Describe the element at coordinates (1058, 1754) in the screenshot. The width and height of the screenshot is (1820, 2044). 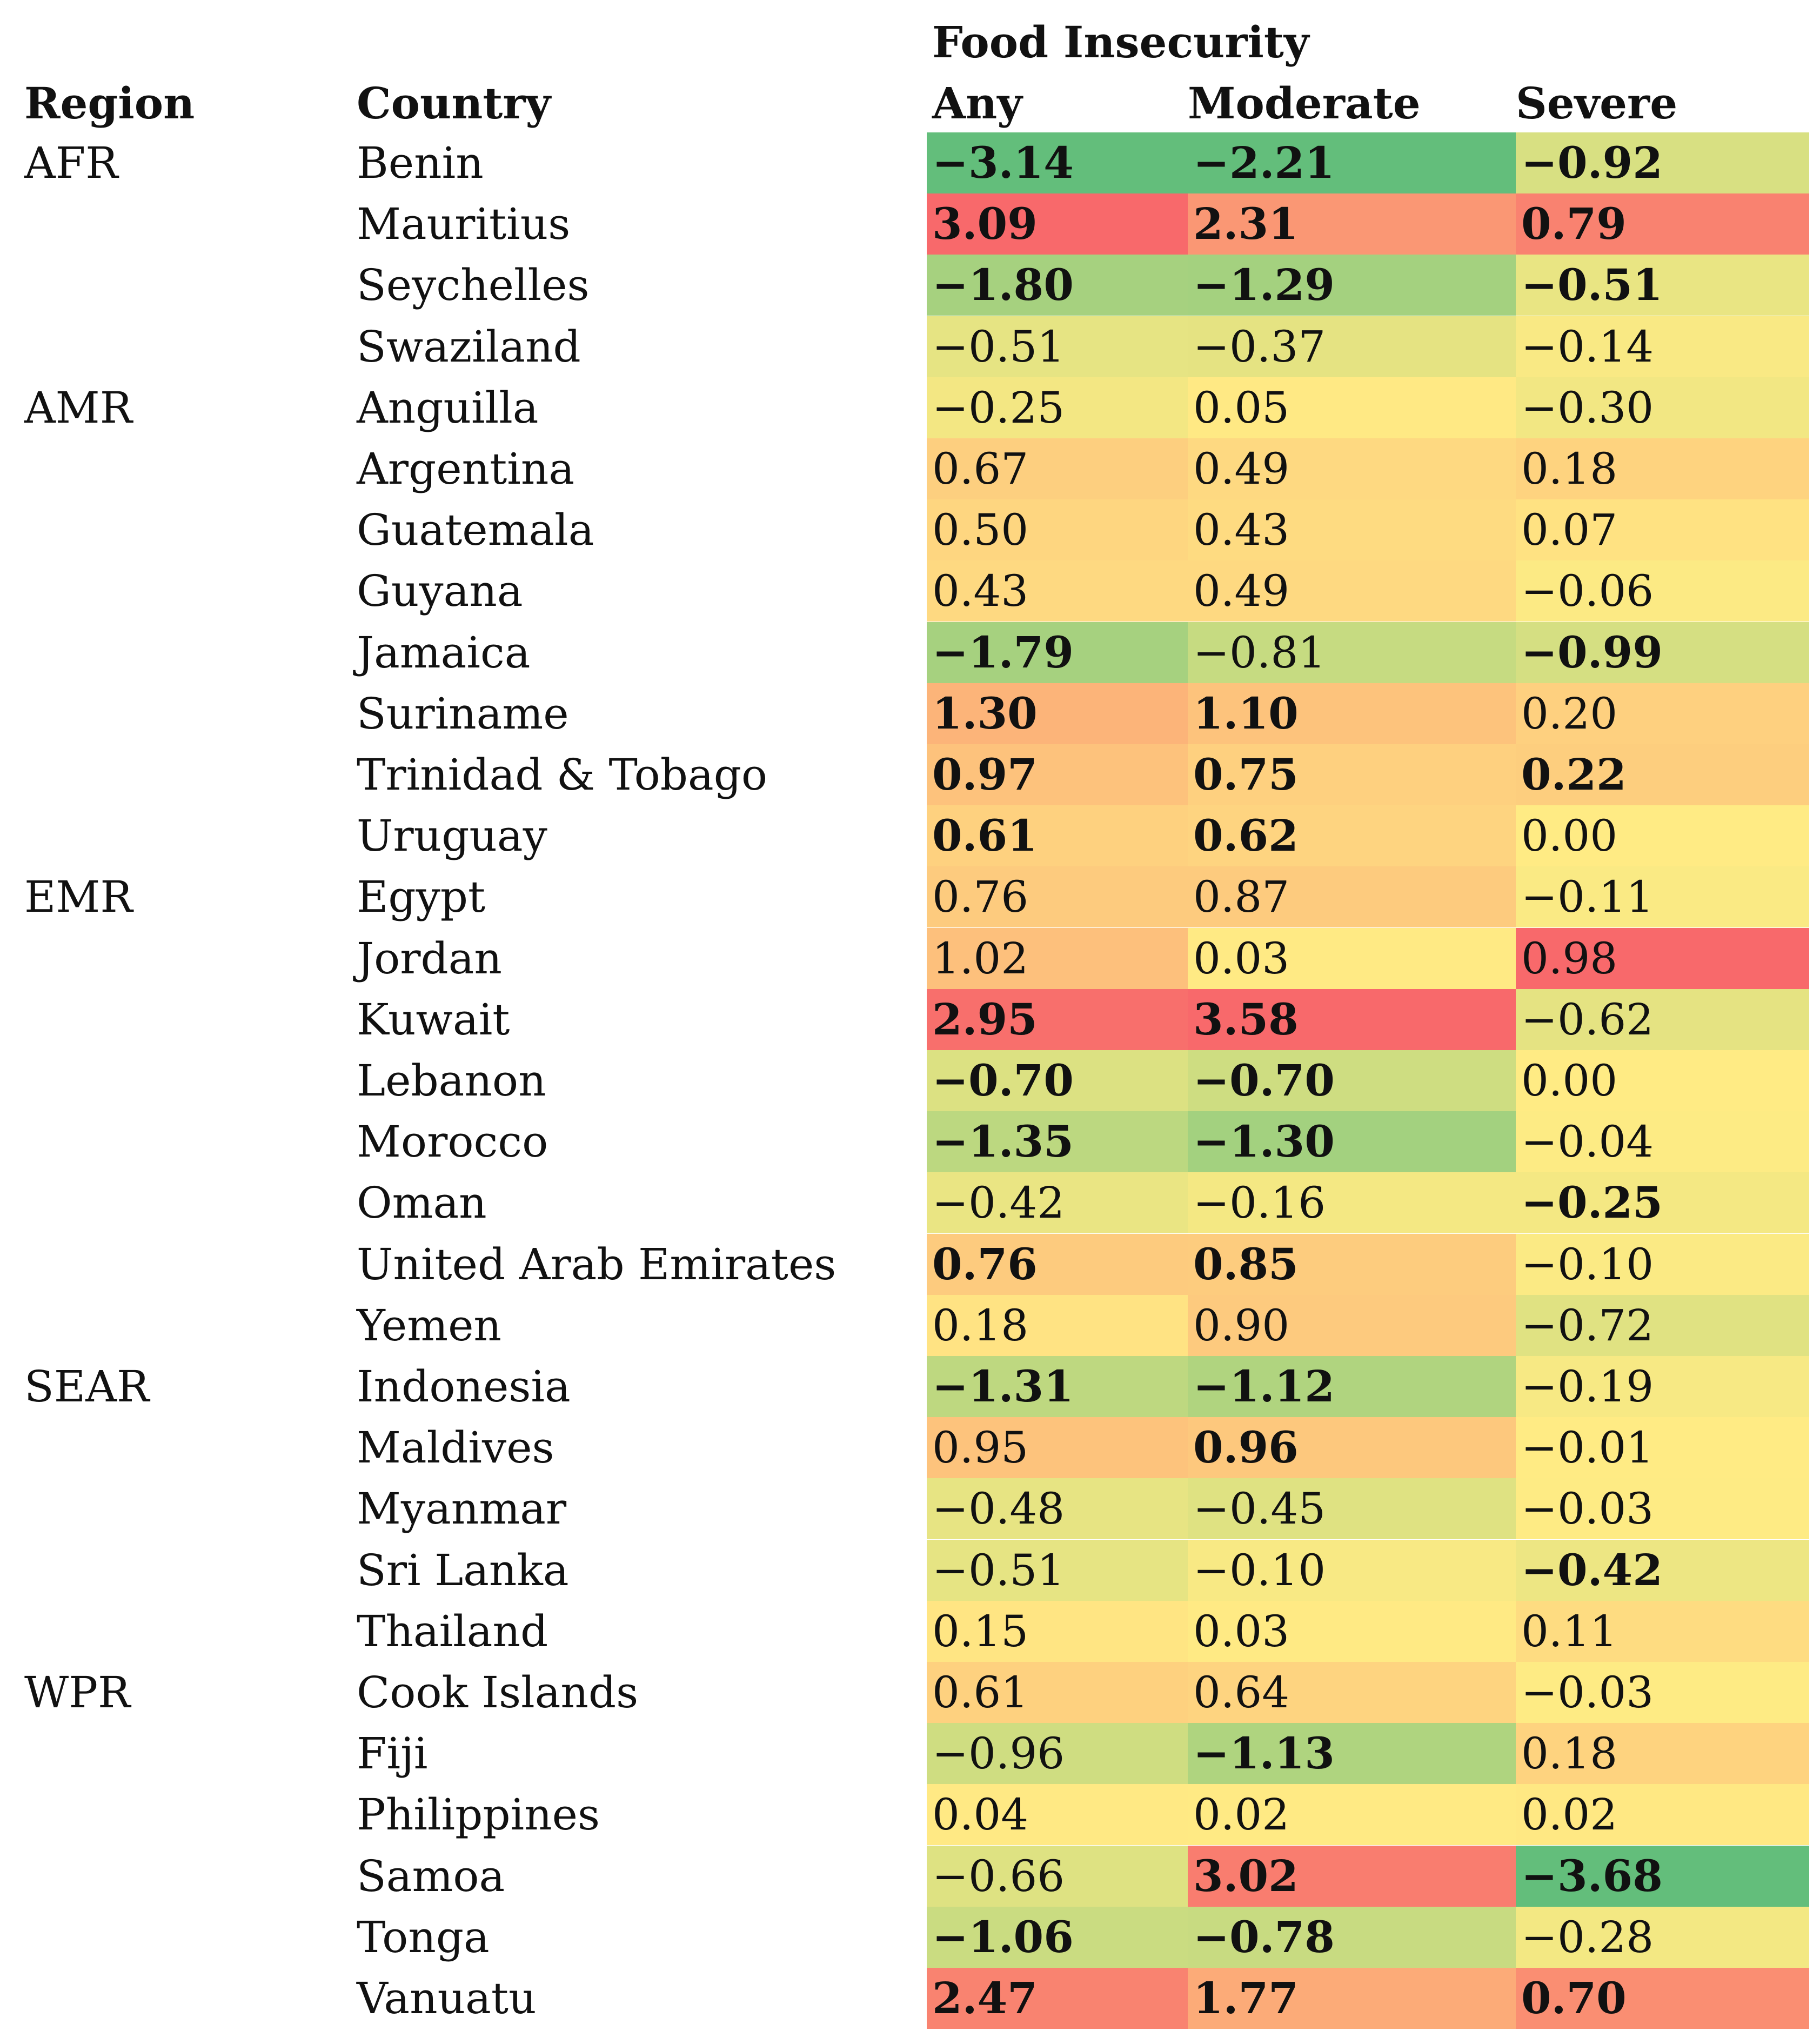
I see `any-value-cell: −0.96` at that location.